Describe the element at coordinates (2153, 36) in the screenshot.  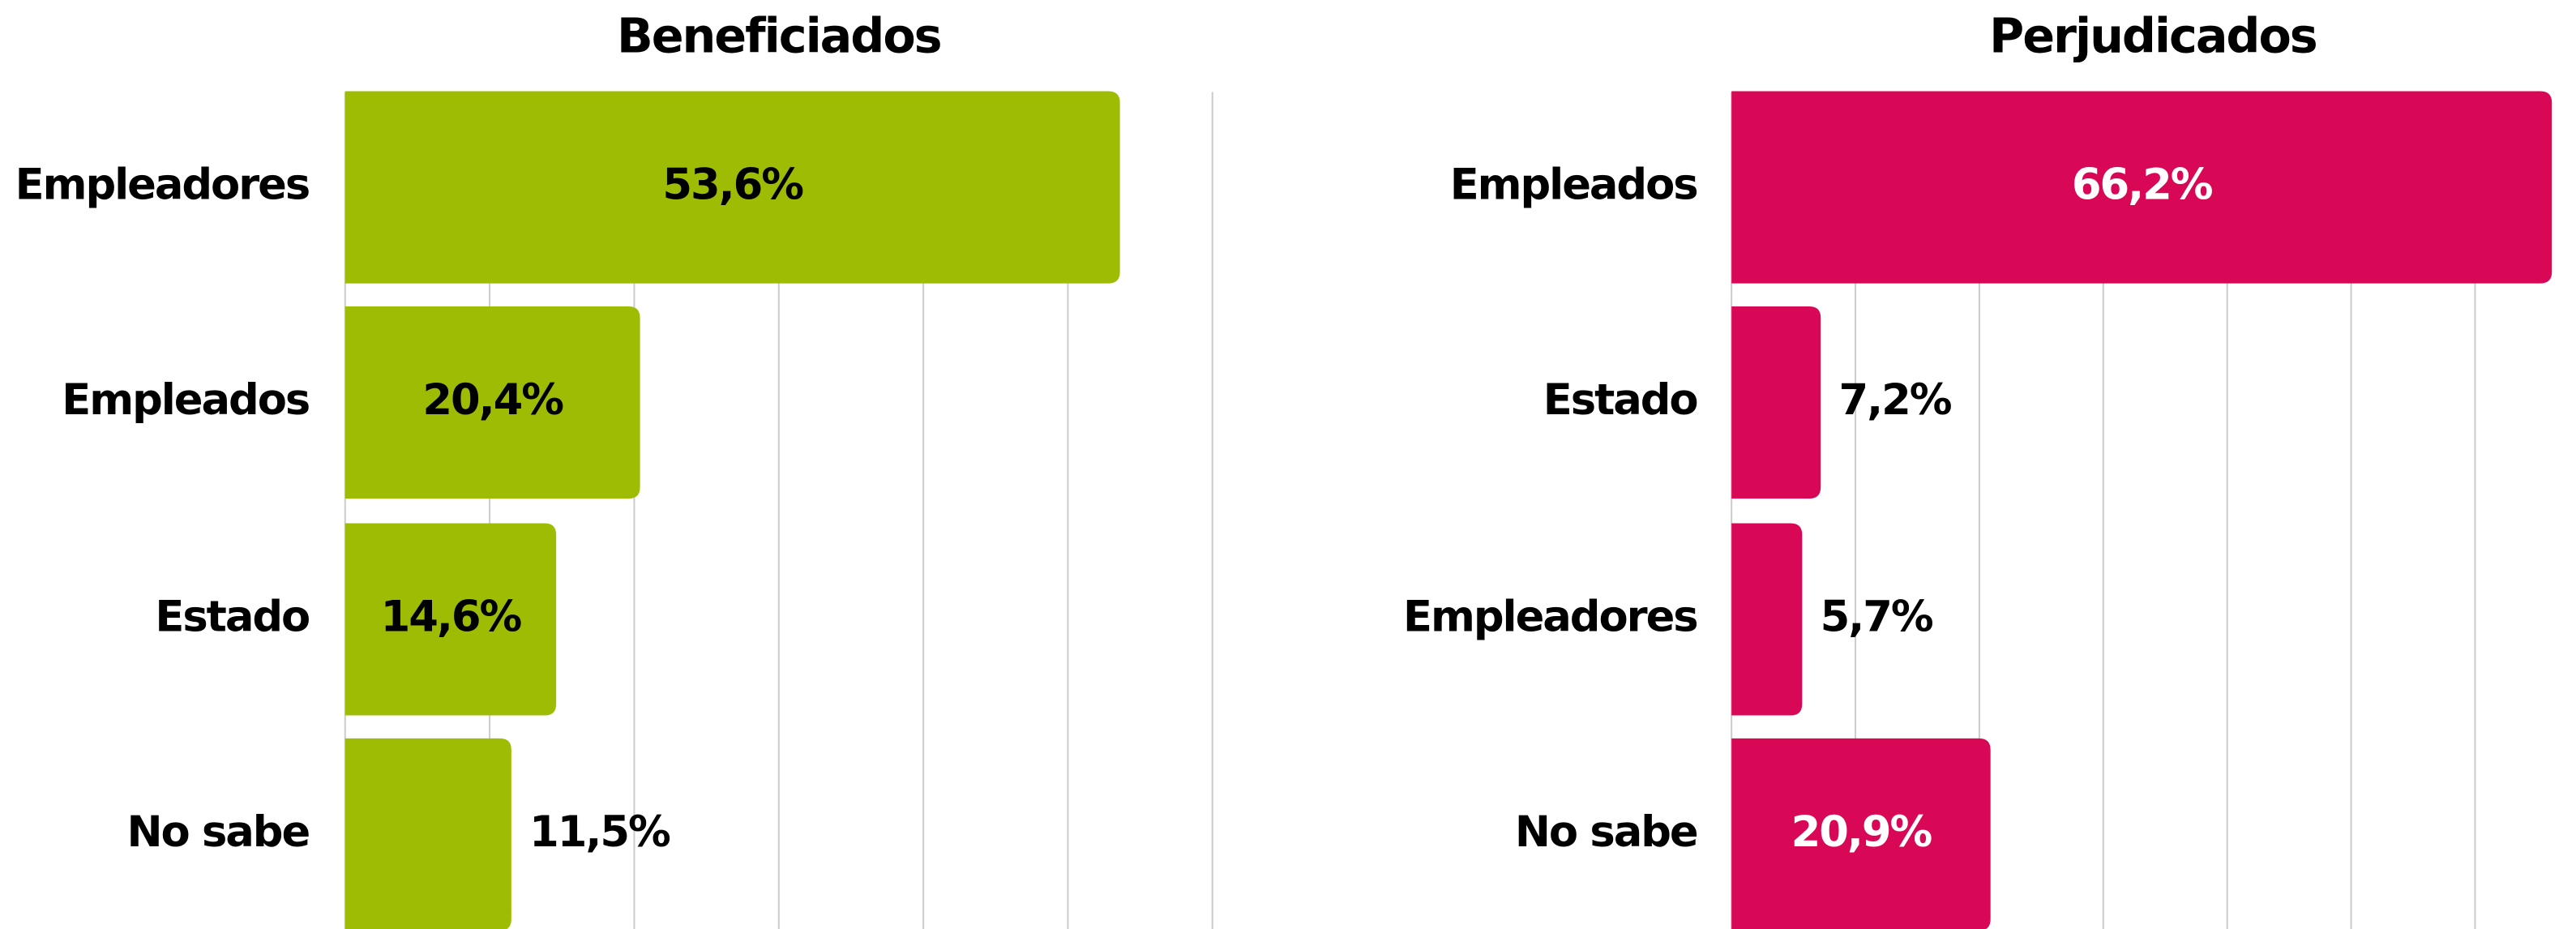
I see `chart-title: Perjudicados` at that location.